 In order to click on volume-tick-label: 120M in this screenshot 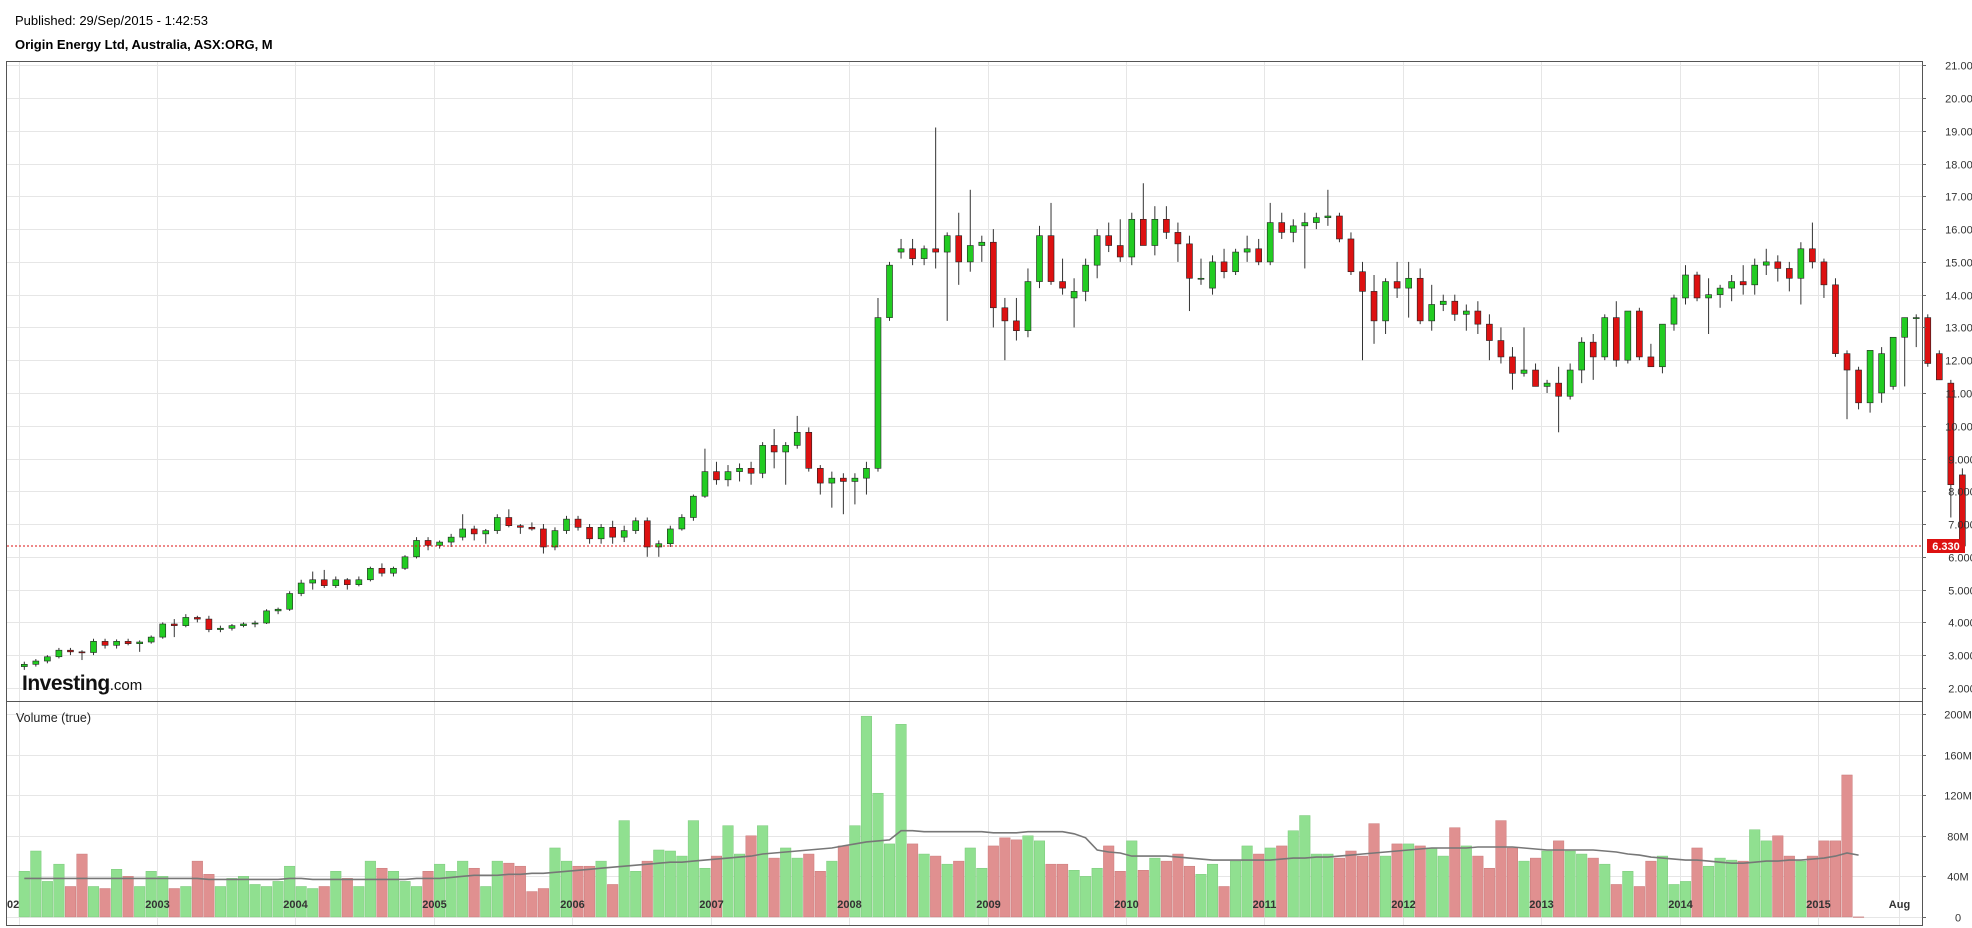, I will do `click(1958, 797)`.